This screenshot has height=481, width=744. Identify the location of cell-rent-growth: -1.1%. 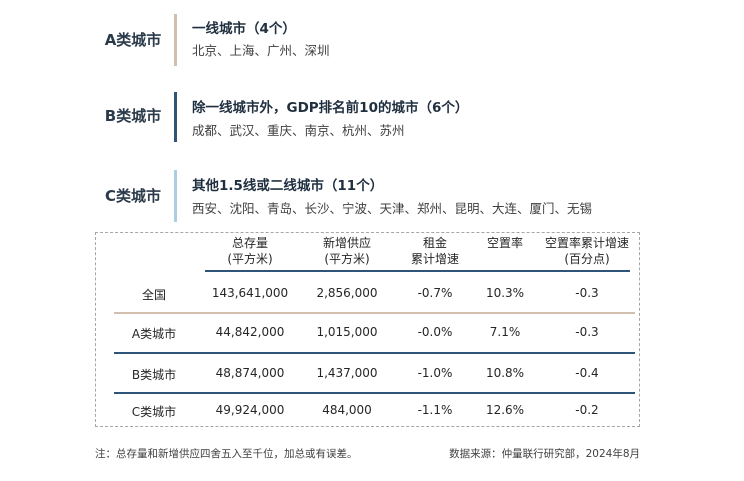
(435, 410).